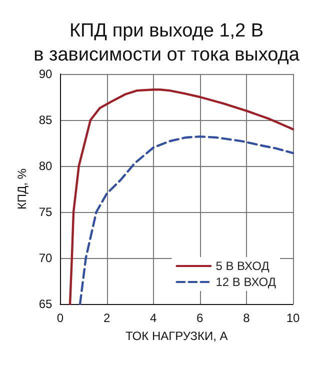 The height and width of the screenshot is (367, 333). I want to click on x-tick-label: 8, so click(246, 318).